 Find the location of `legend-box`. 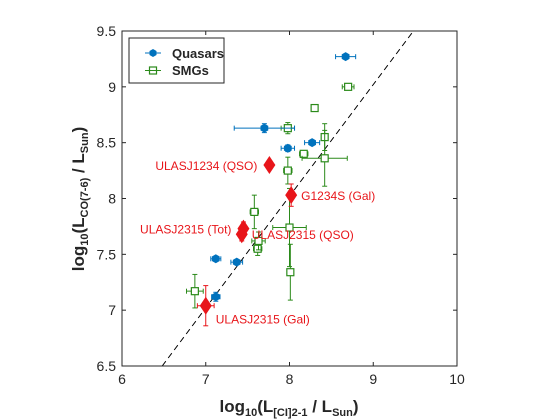

legend-box is located at coordinates (176, 60).